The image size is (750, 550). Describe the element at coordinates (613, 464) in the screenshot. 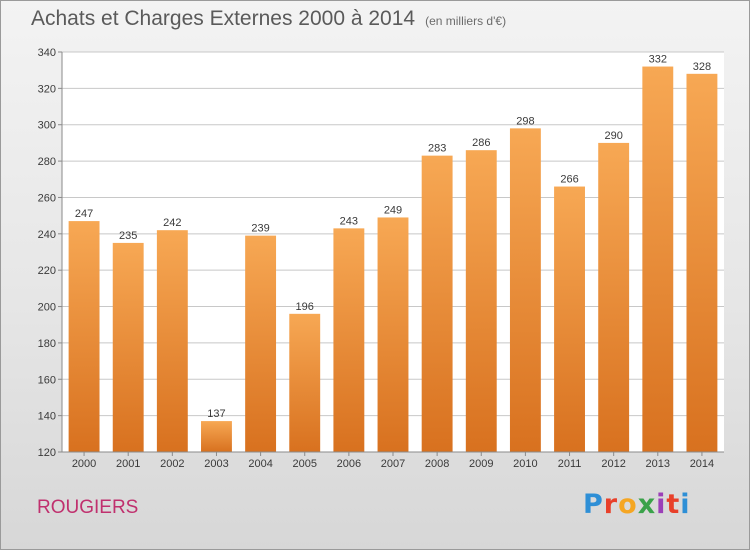

I see `x-tick-label-2012: 2012` at that location.